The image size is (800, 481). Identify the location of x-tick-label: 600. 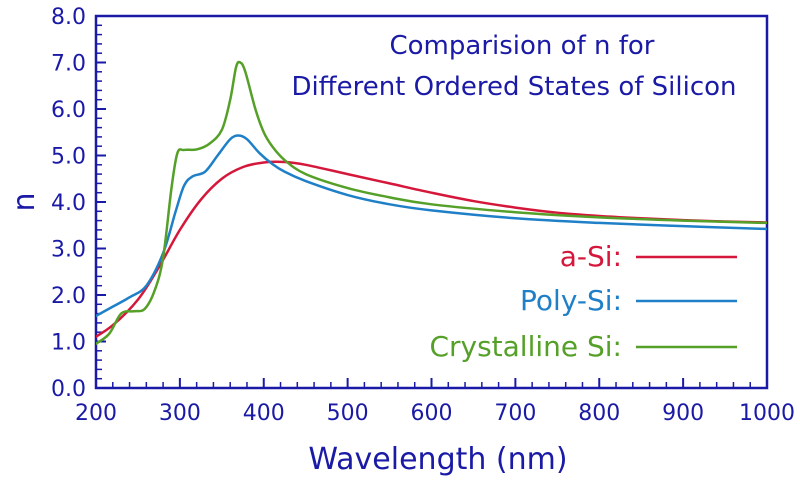
(432, 413).